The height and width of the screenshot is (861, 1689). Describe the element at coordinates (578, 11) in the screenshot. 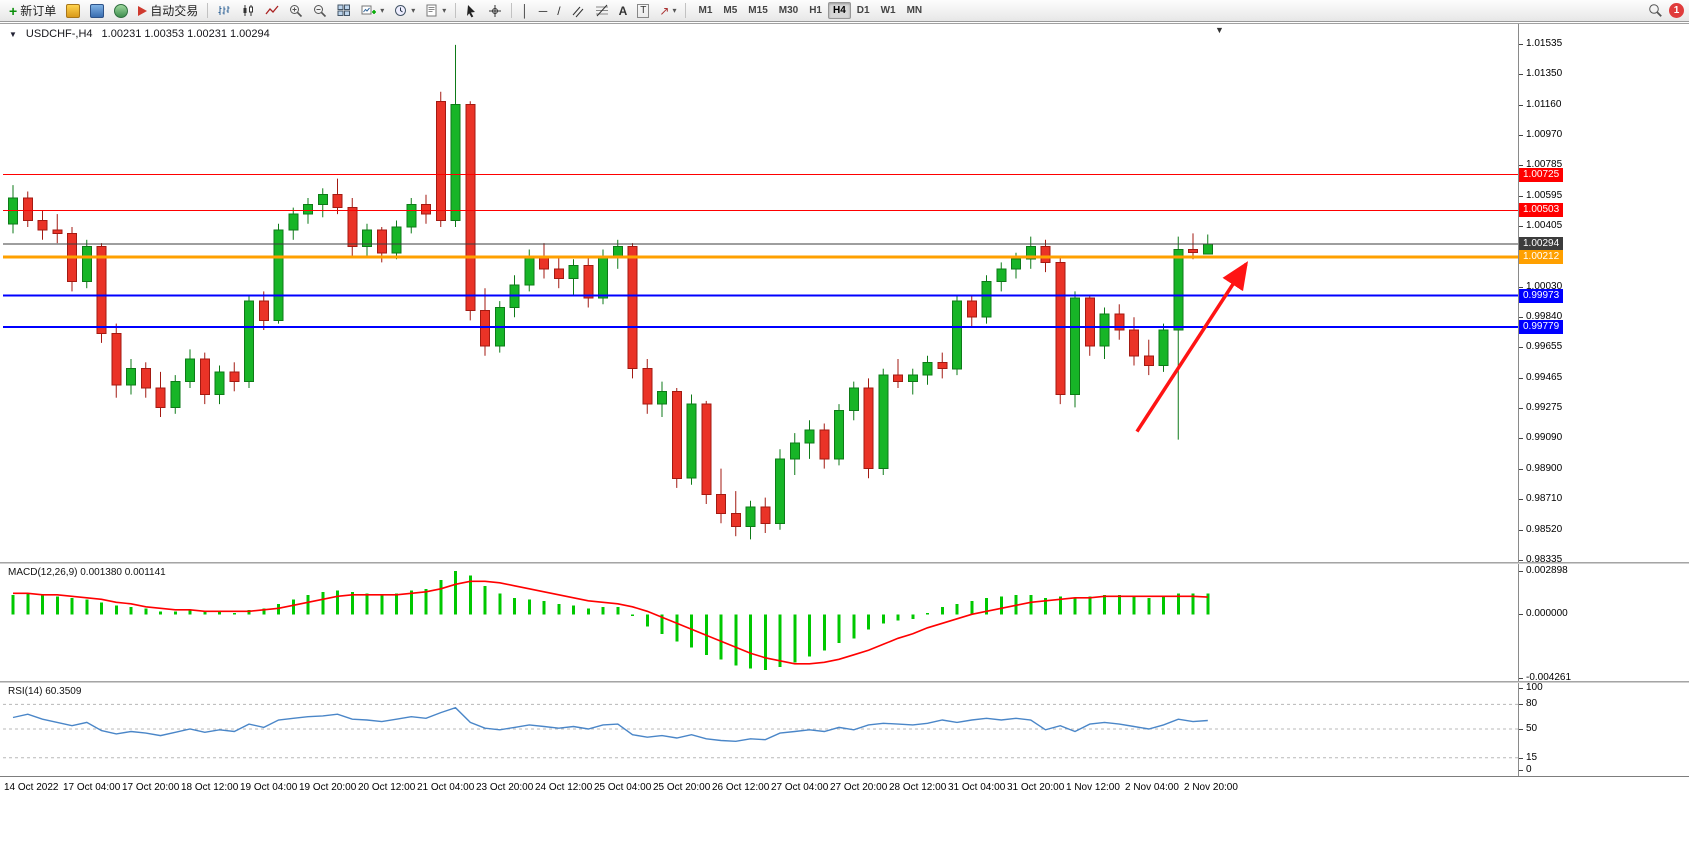

I see `channel-tool-button` at that location.